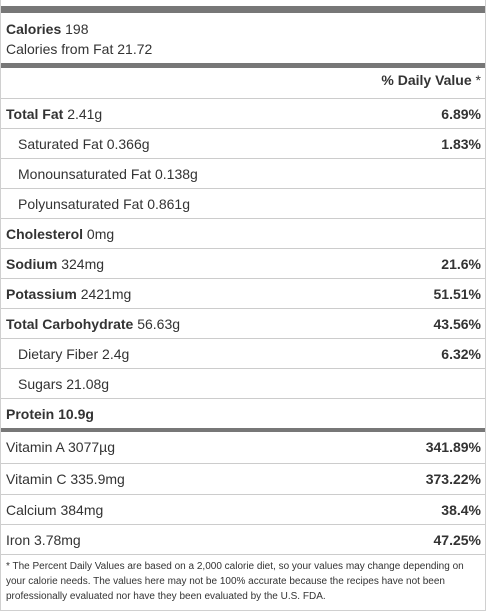 This screenshot has height=612, width=489. What do you see at coordinates (243, 509) in the screenshot?
I see `nutrient-row-calcium: Calcium 384mg 38.4%` at bounding box center [243, 509].